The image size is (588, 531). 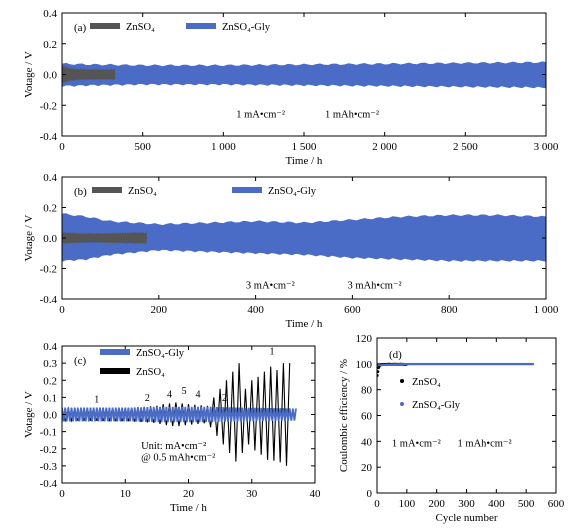 What do you see at coordinates (80, 361) in the screenshot?
I see `panel-label: (c)` at bounding box center [80, 361].